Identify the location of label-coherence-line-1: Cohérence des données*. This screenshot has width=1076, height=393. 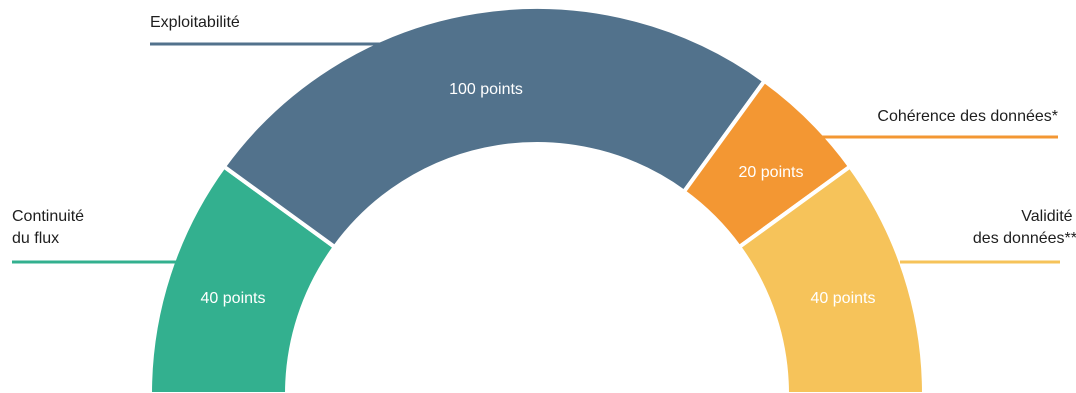
(967, 116).